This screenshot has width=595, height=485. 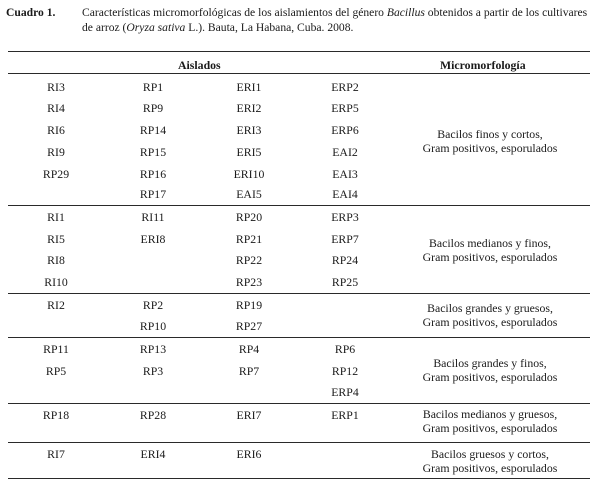 What do you see at coordinates (249, 239) in the screenshot?
I see `isolate-cell: RP21` at bounding box center [249, 239].